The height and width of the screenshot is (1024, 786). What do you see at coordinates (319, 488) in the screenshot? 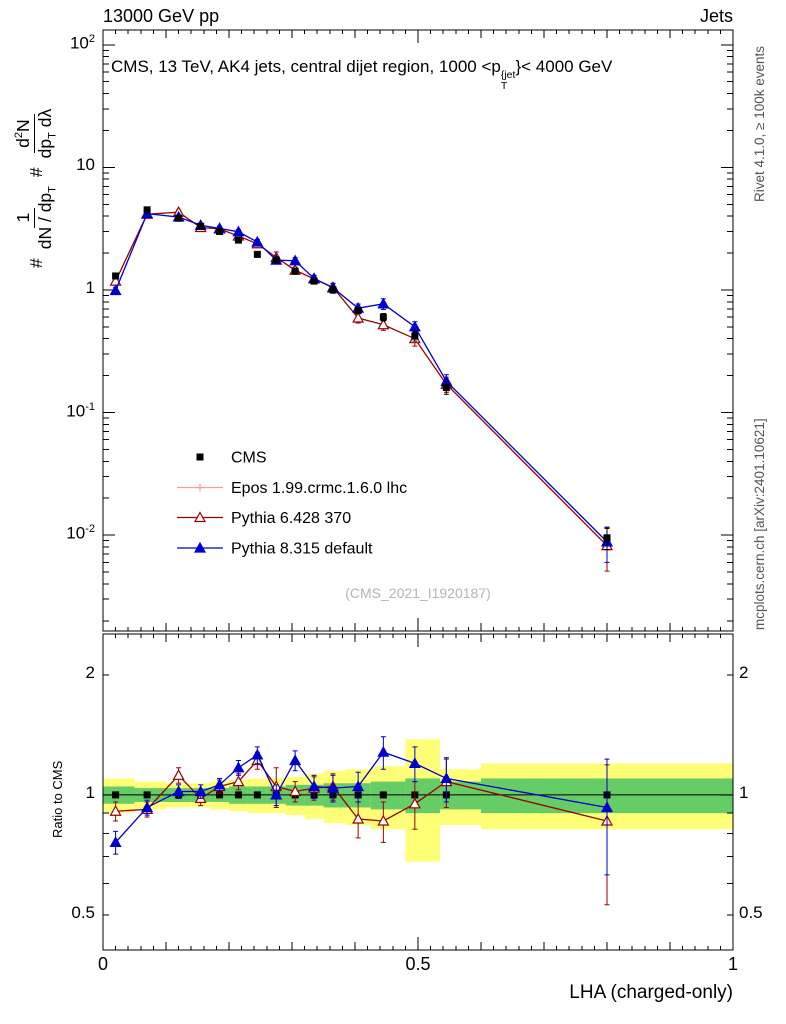
I see `legend-label: Epos 1.99.crmc.1.6.0 lhc` at bounding box center [319, 488].